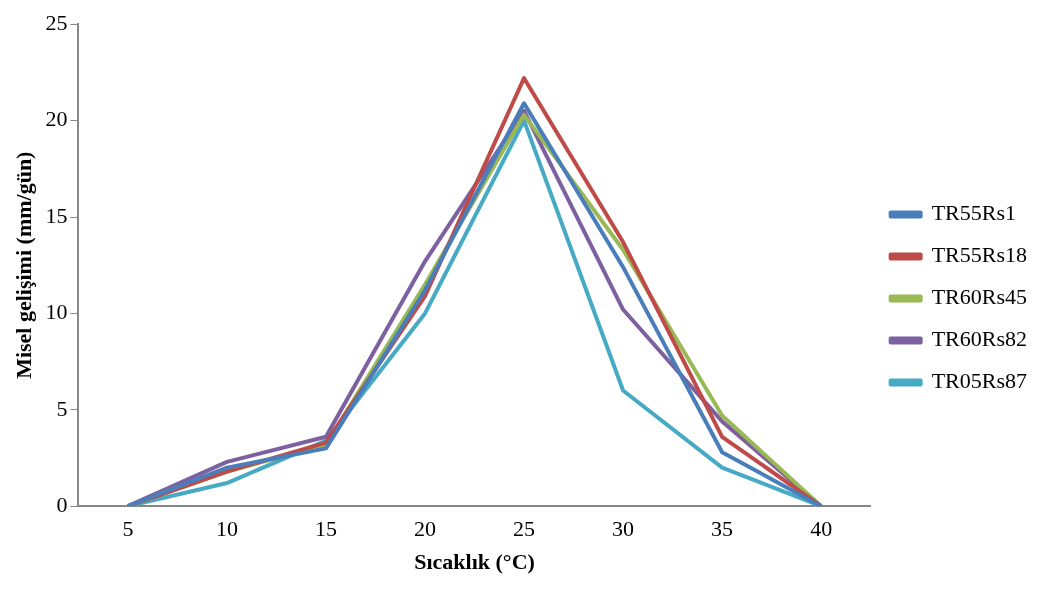 Image resolution: width=1055 pixels, height=589 pixels. What do you see at coordinates (56, 119) in the screenshot?
I see `y-tick-label: 20` at bounding box center [56, 119].